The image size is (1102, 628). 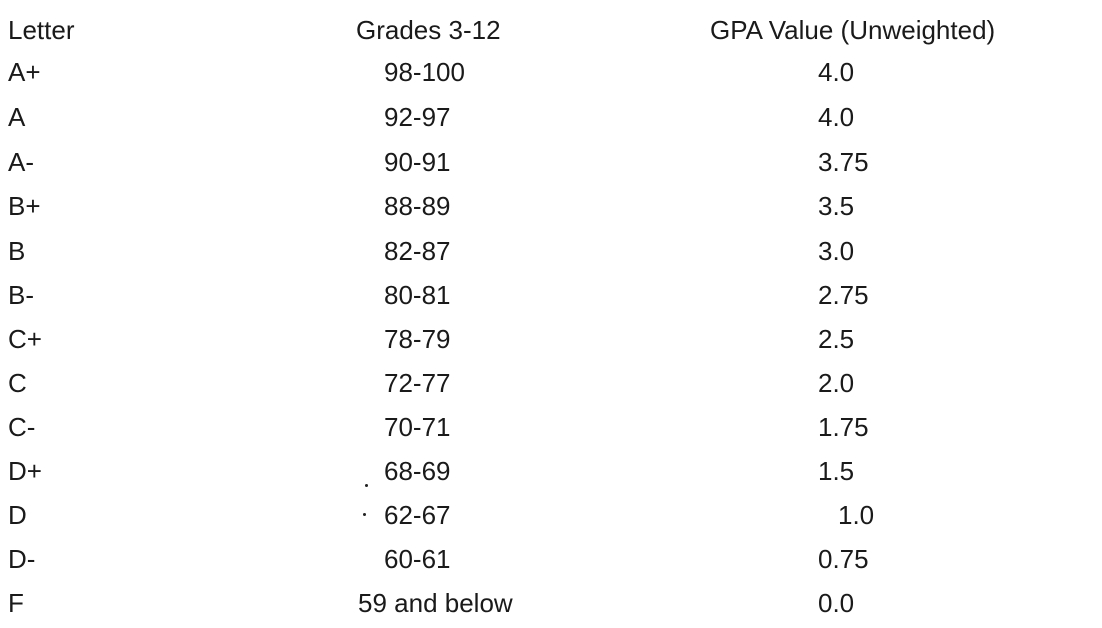 What do you see at coordinates (551, 471) in the screenshot?
I see `table-row: D+ 68-69 1.5` at bounding box center [551, 471].